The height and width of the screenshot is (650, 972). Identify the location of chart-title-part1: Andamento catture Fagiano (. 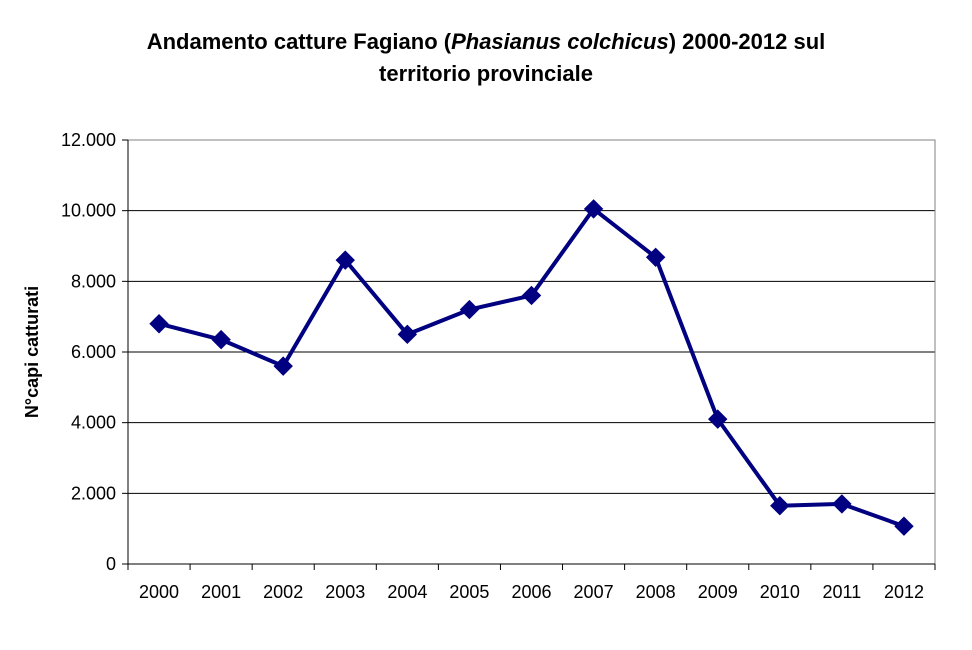
(299, 41).